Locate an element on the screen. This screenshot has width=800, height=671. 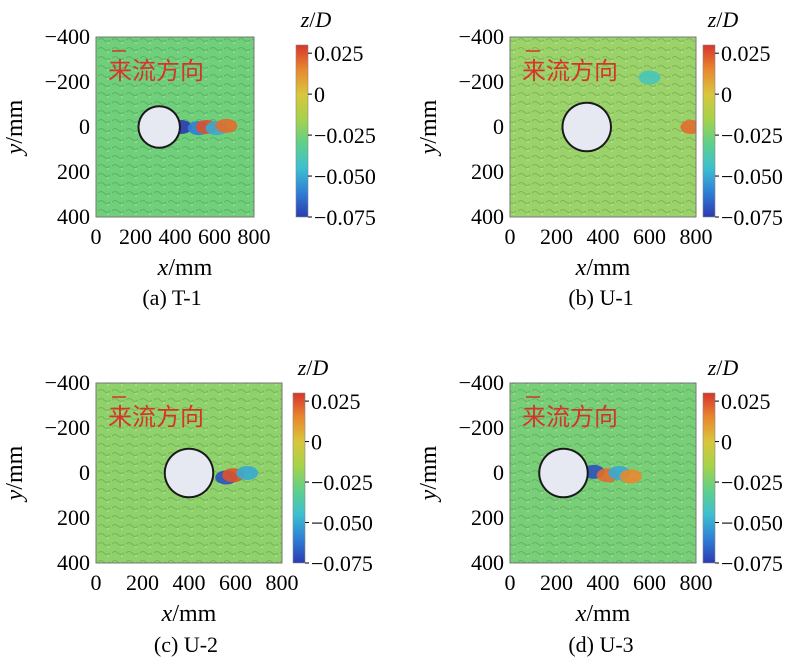
panel-caption: (d) U-3 is located at coordinates (600, 644).